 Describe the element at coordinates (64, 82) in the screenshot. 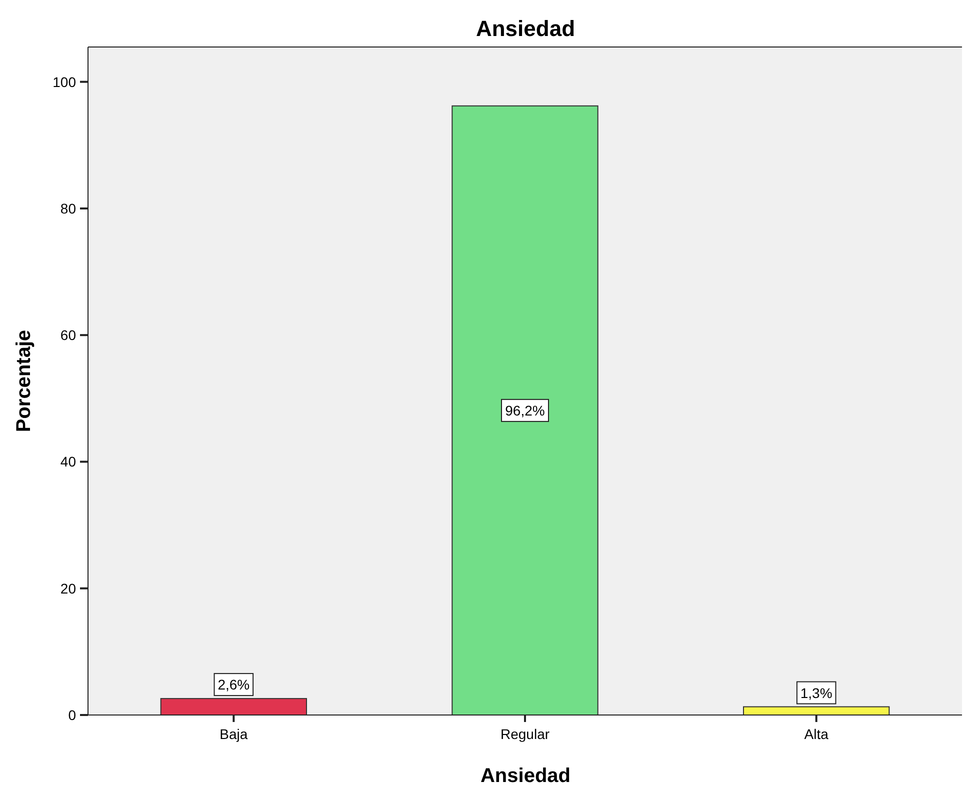

I see `y-tick-label: 100` at that location.